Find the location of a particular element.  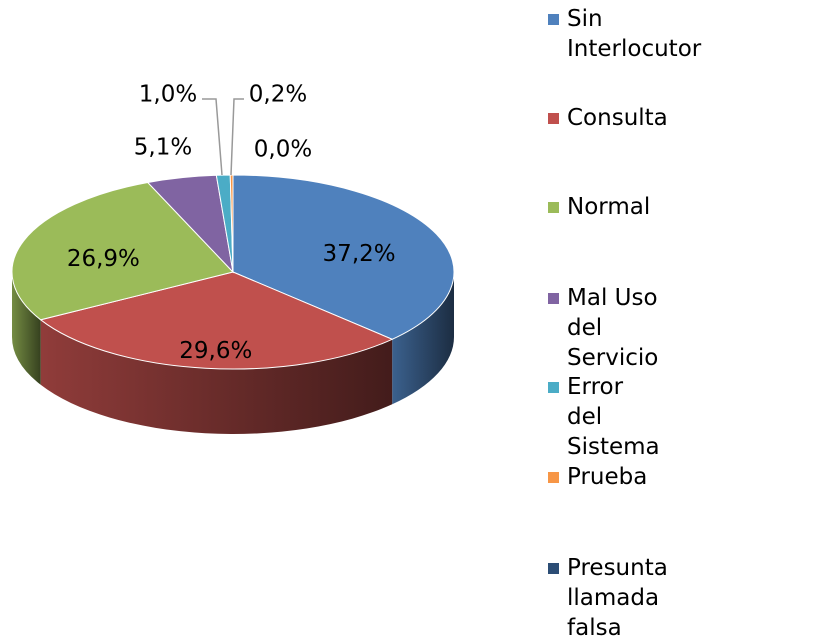

legend-label: Normal is located at coordinates (609, 207).